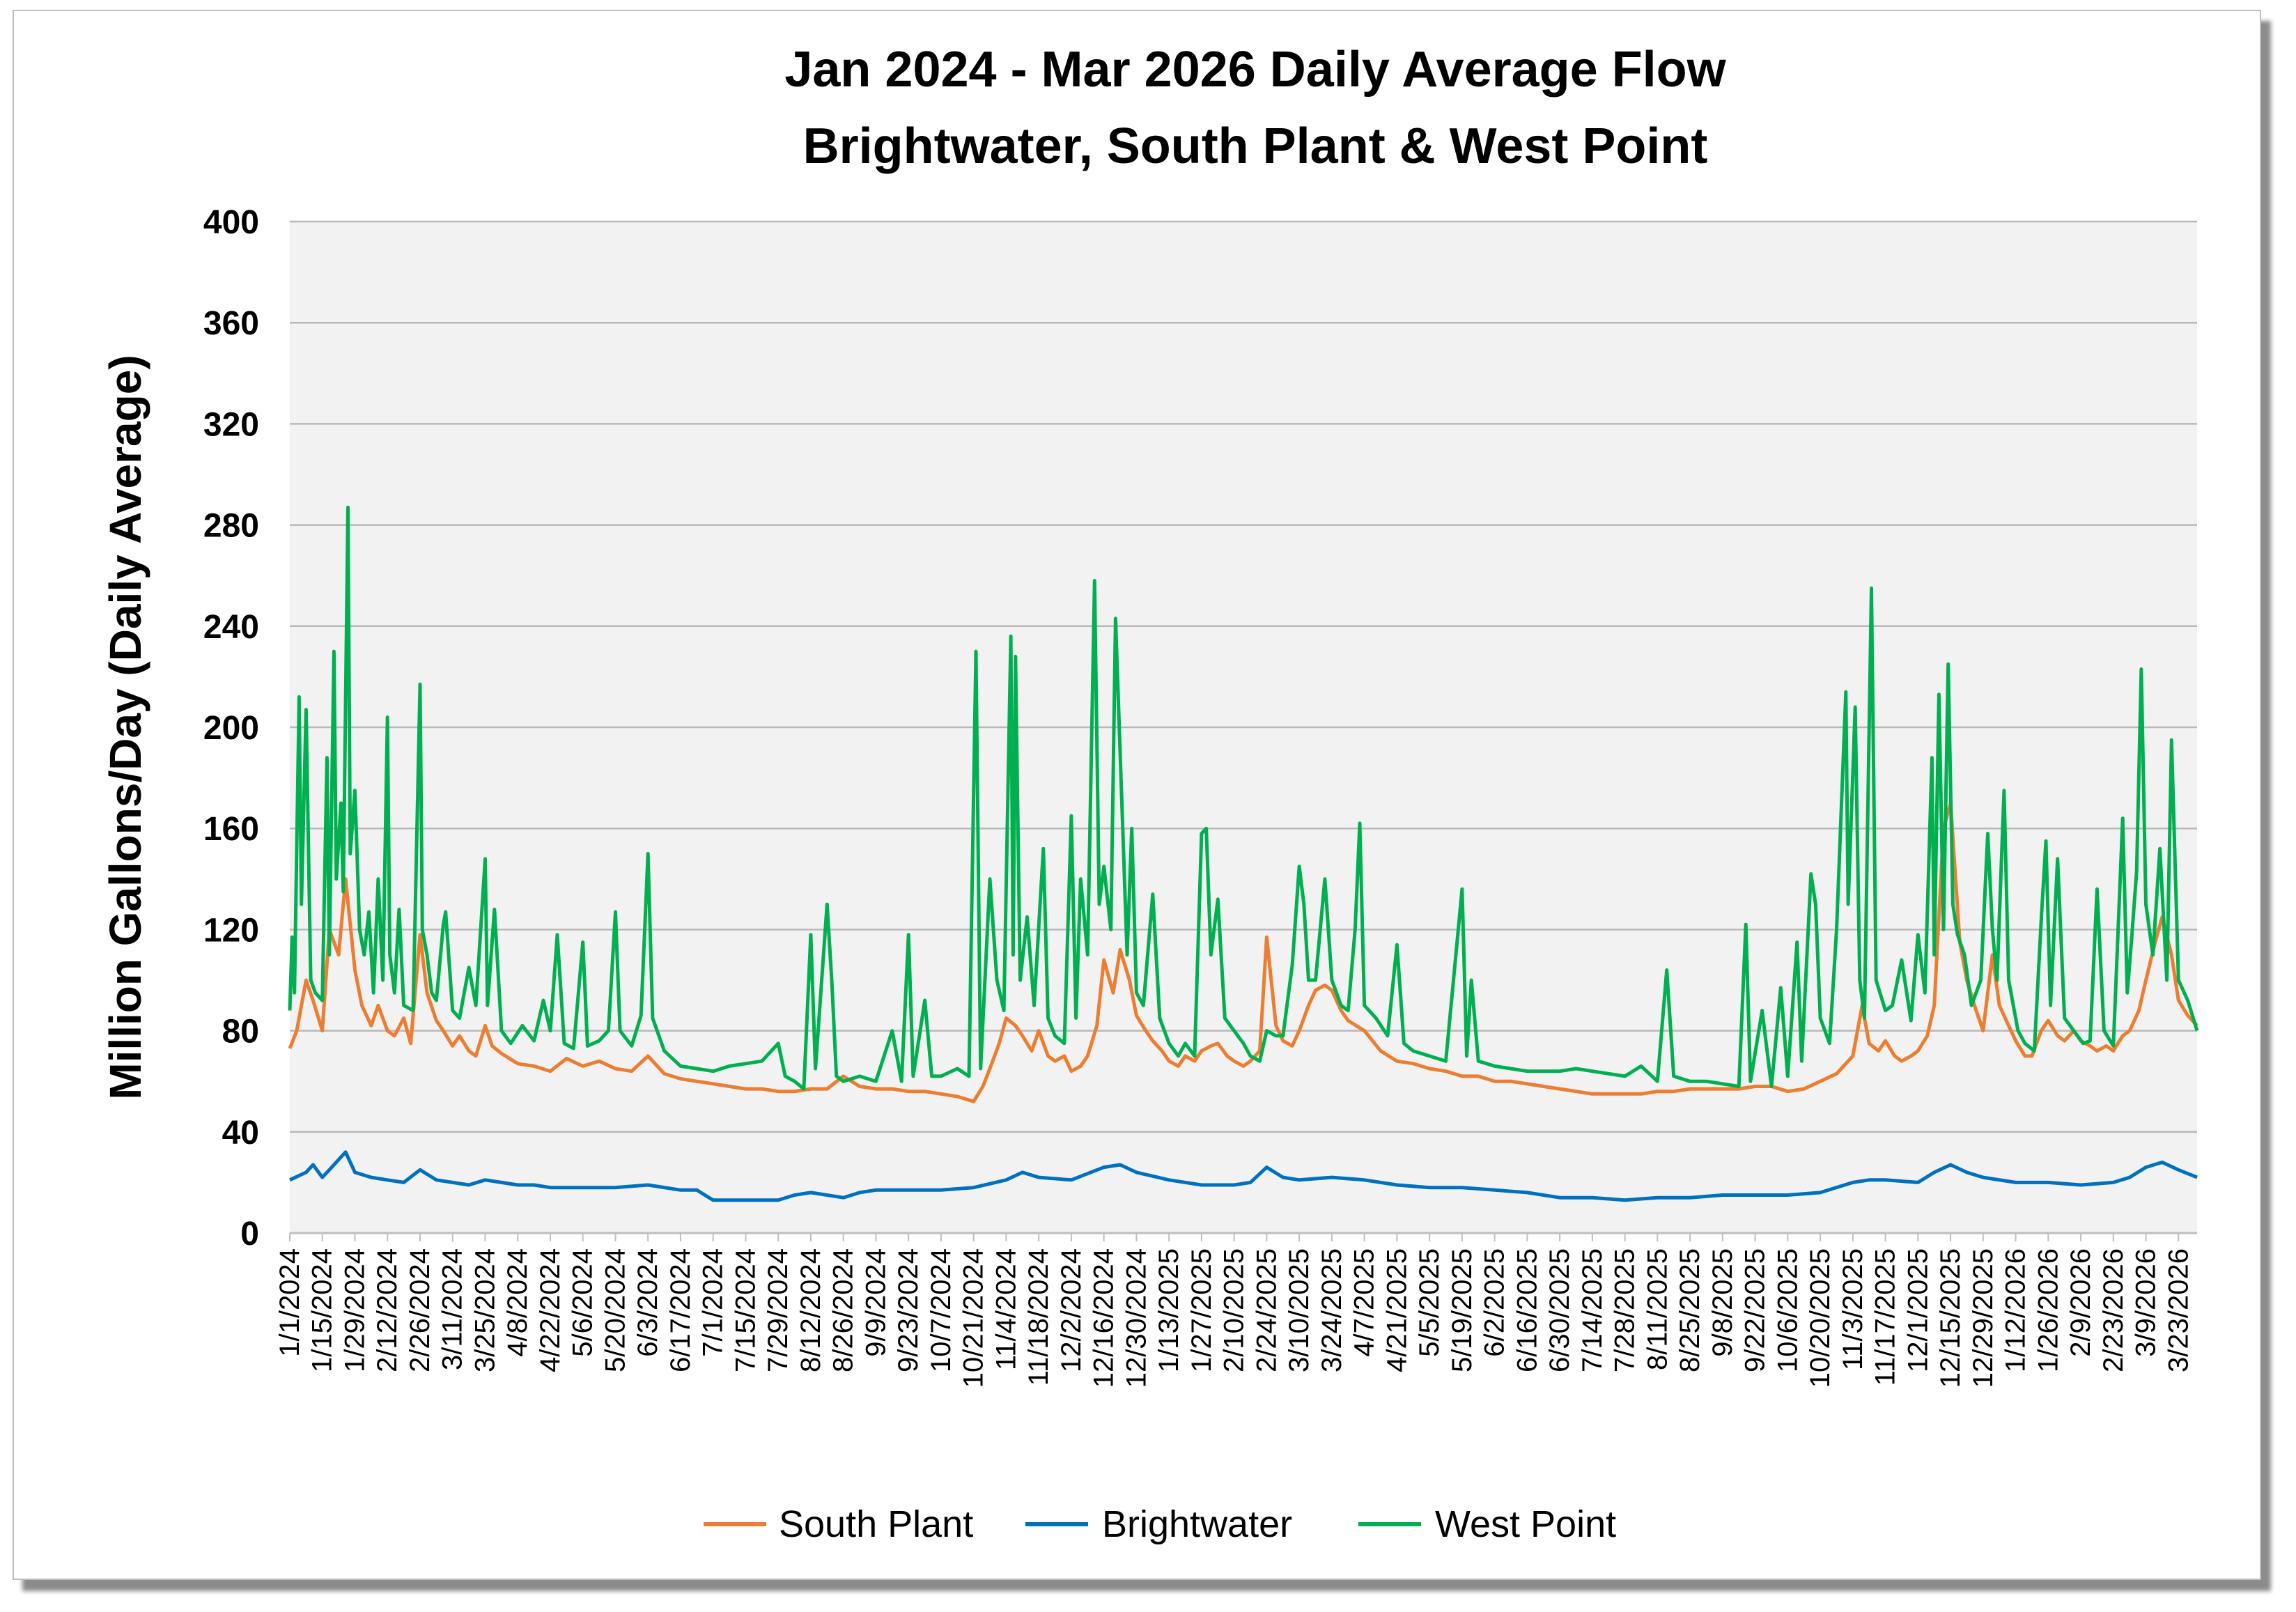 This screenshot has height=1612, width=2296. What do you see at coordinates (1625, 1310) in the screenshot?
I see `x-tick-label: 7/28/2025` at bounding box center [1625, 1310].